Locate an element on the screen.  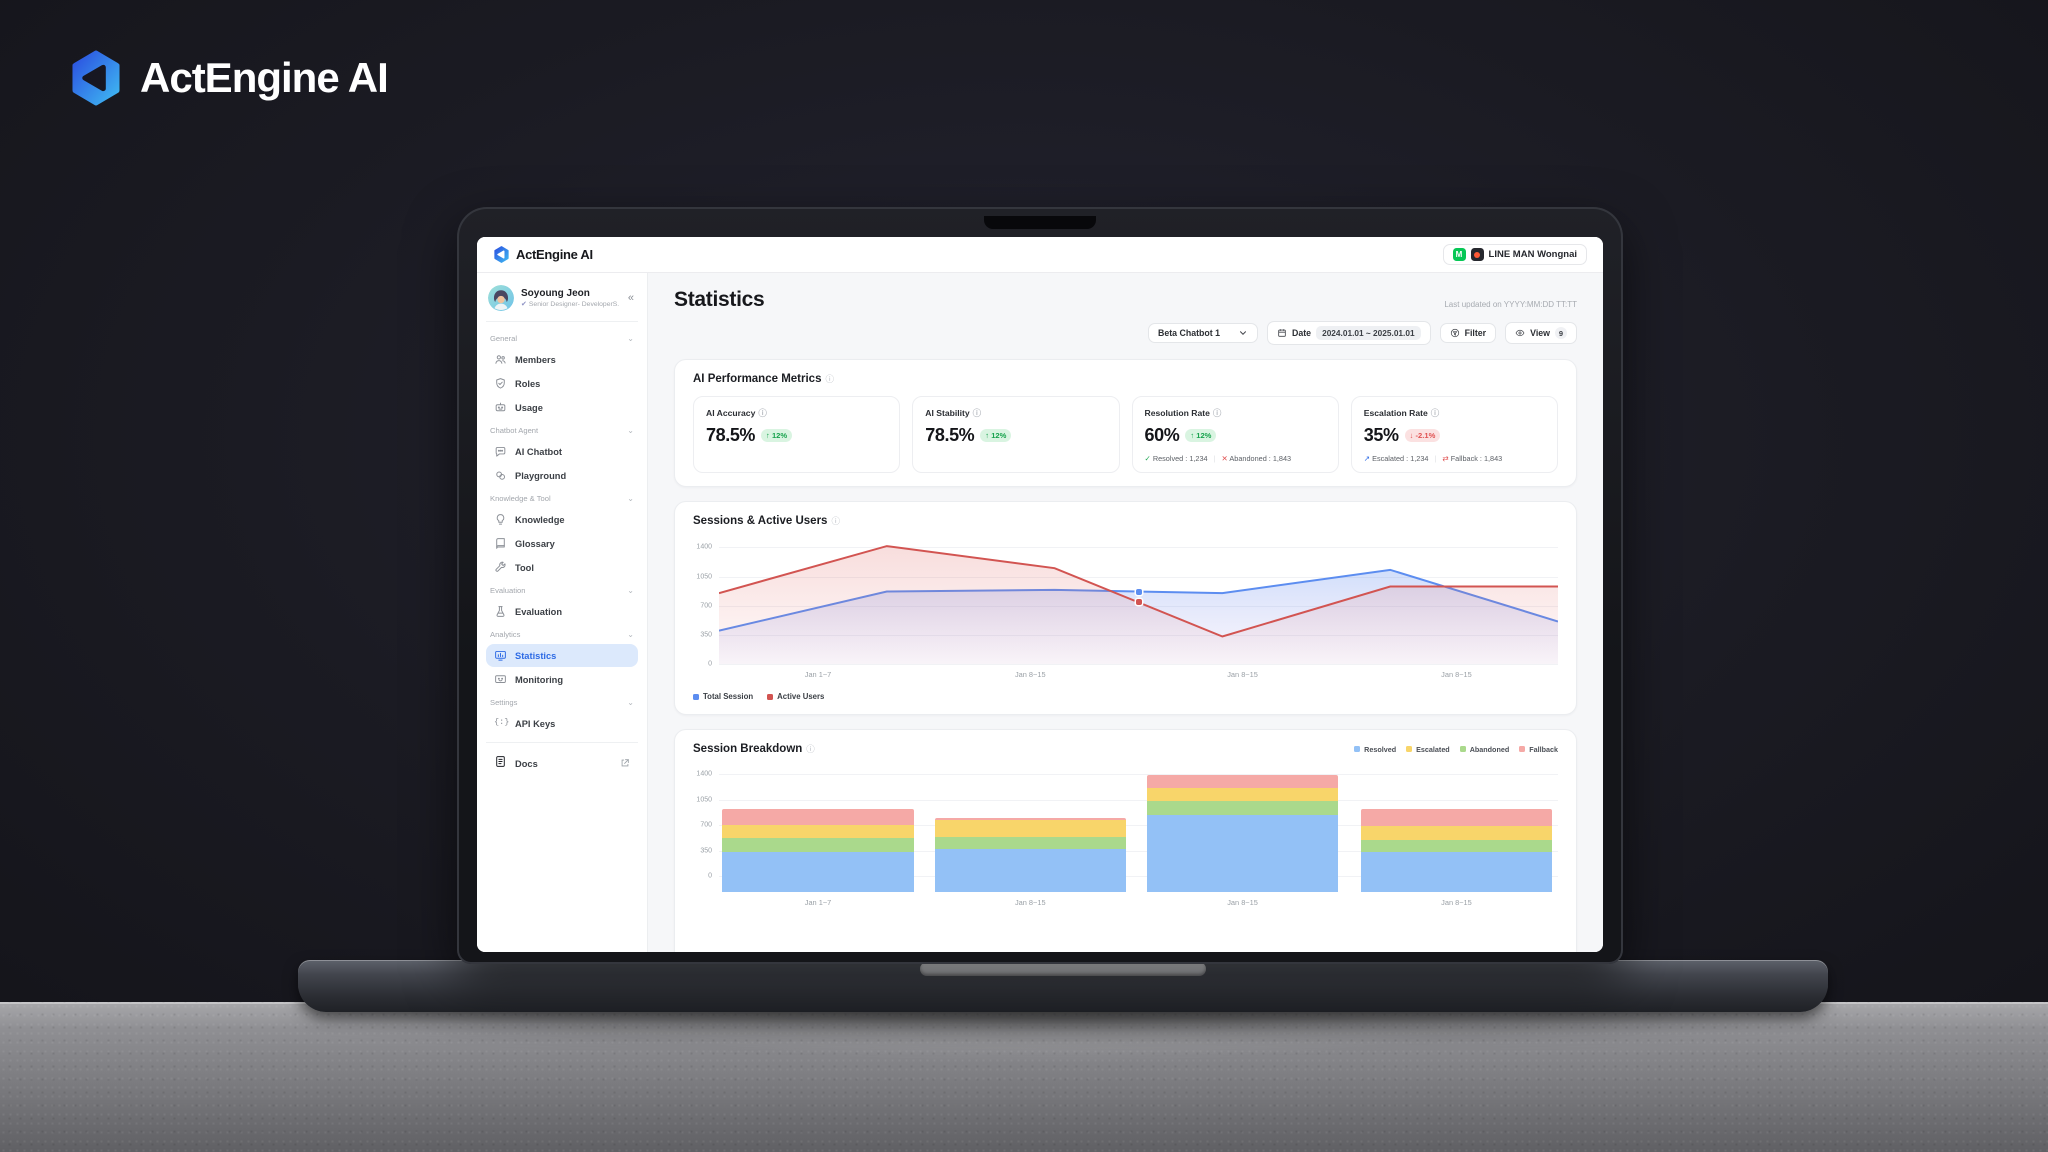
sidebar-item-docs: Docs is located at coordinates (562, 764).